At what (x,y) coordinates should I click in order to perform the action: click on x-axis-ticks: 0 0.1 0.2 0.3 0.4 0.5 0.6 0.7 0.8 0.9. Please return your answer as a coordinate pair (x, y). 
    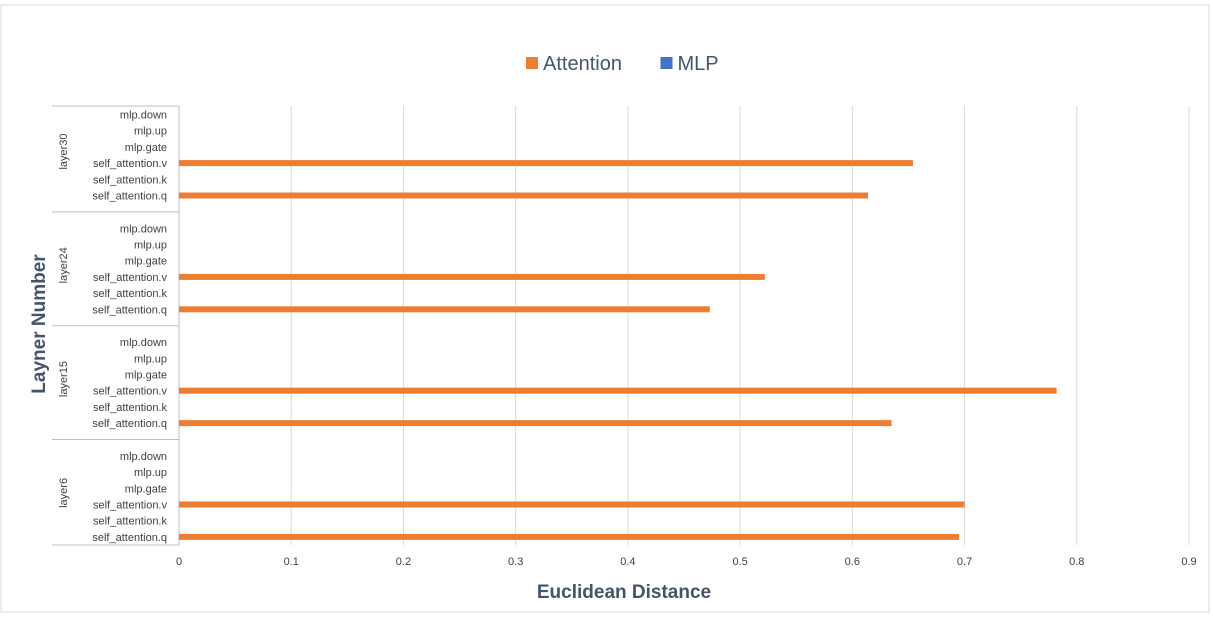
    Looking at the image, I should click on (686, 562).